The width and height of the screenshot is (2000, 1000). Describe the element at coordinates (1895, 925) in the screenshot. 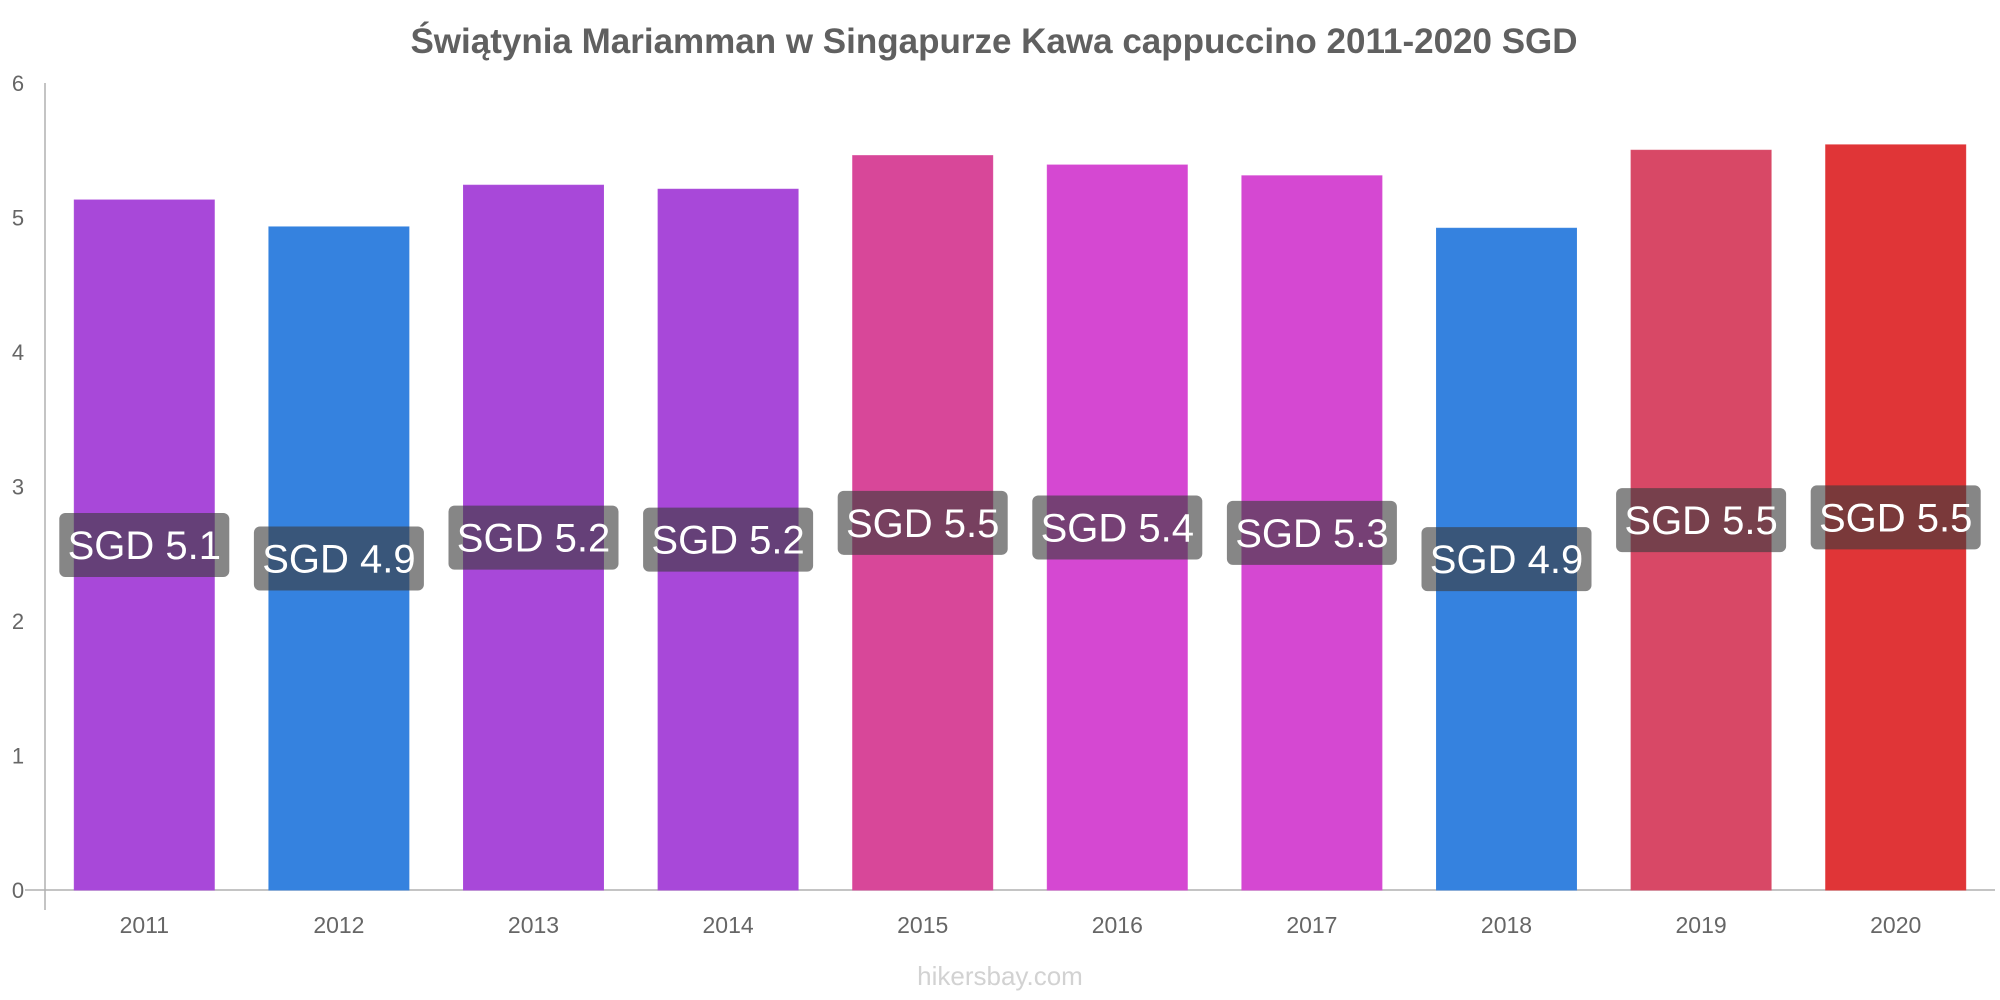

I see `x-tick-label: 2020` at that location.